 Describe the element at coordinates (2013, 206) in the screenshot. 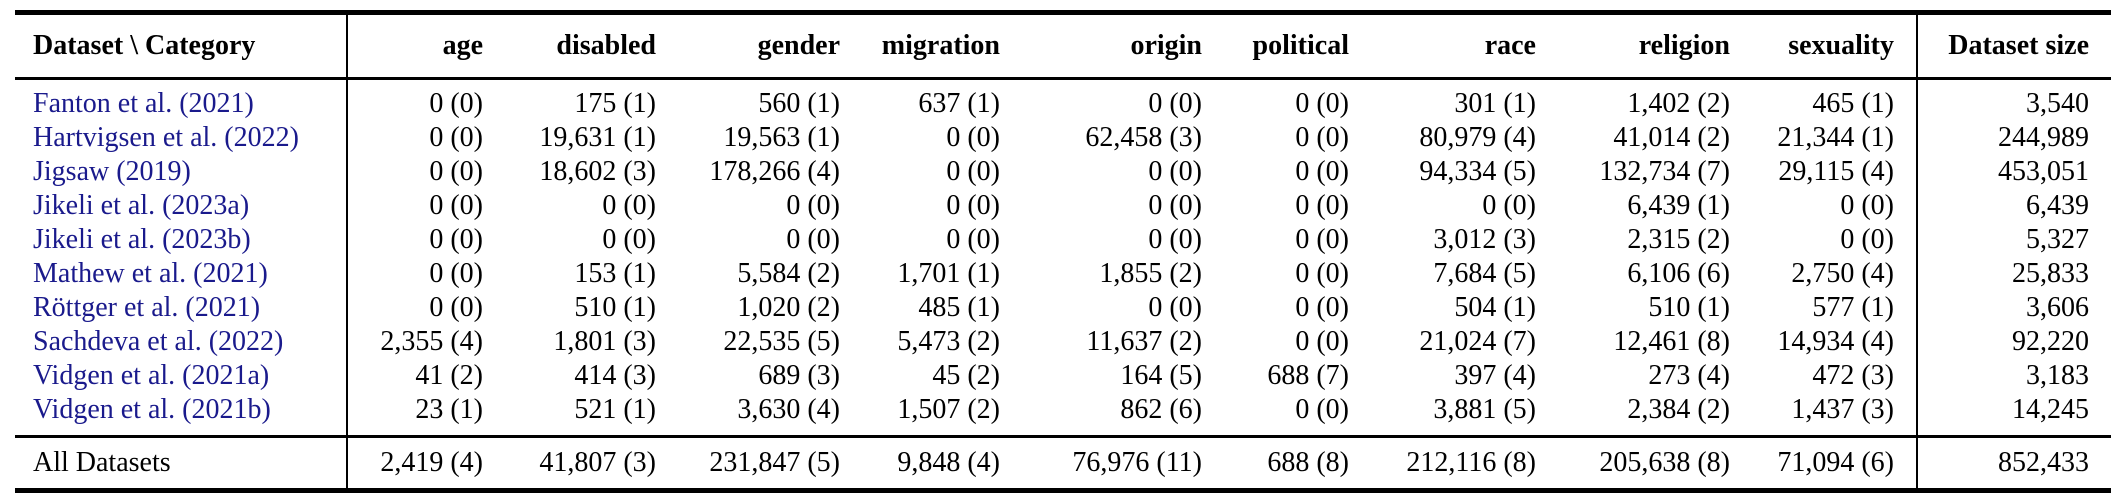

I see `cell-dataset_size: 6,439` at that location.